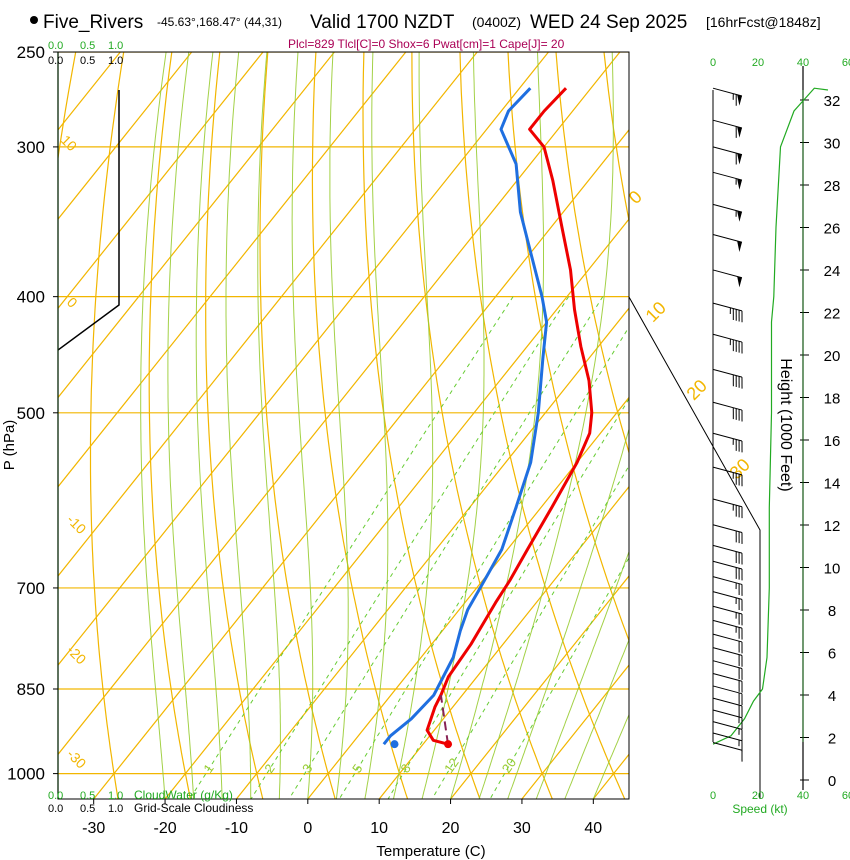 The width and height of the screenshot is (850, 860). Describe the element at coordinates (832, 484) in the screenshot. I see `height-tick-label: 14` at that location.